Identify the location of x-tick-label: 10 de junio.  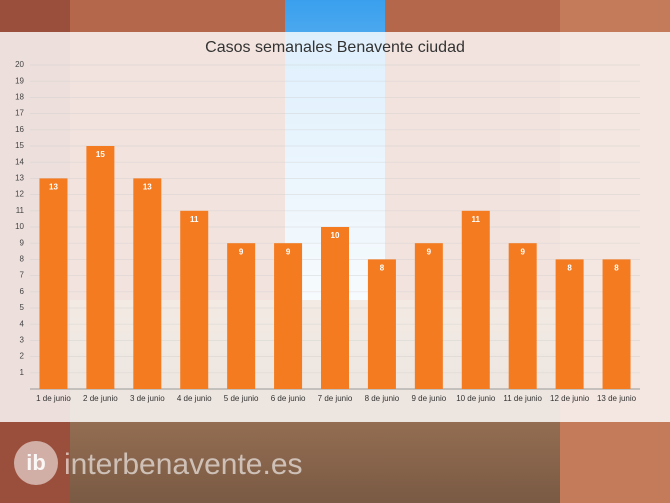
(476, 398).